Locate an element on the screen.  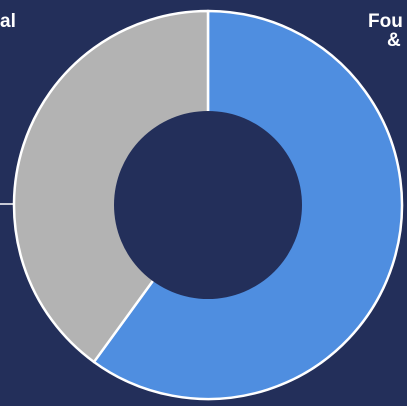
slice-label-left: al is located at coordinates (8, 21).